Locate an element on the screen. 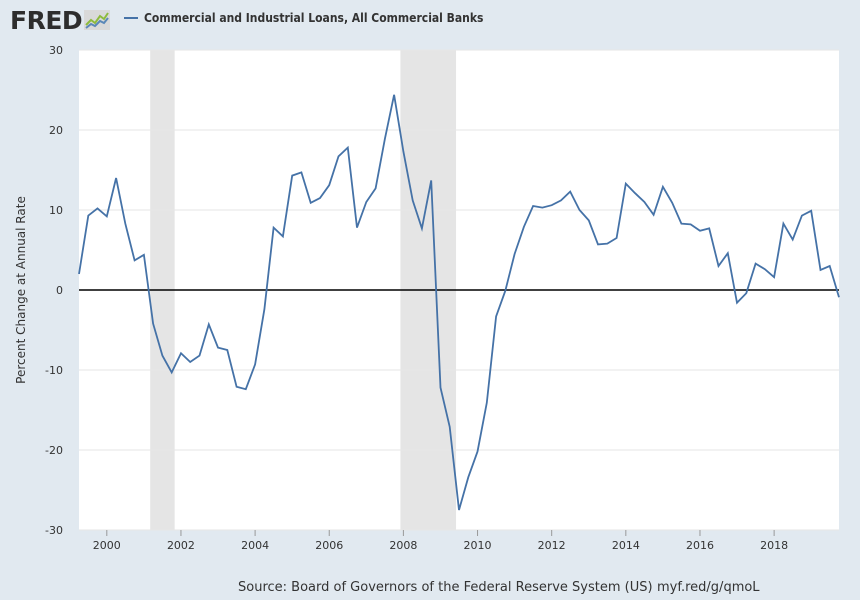 This screenshot has height=600, width=860. x-tick-label: 2012 is located at coordinates (552, 545).